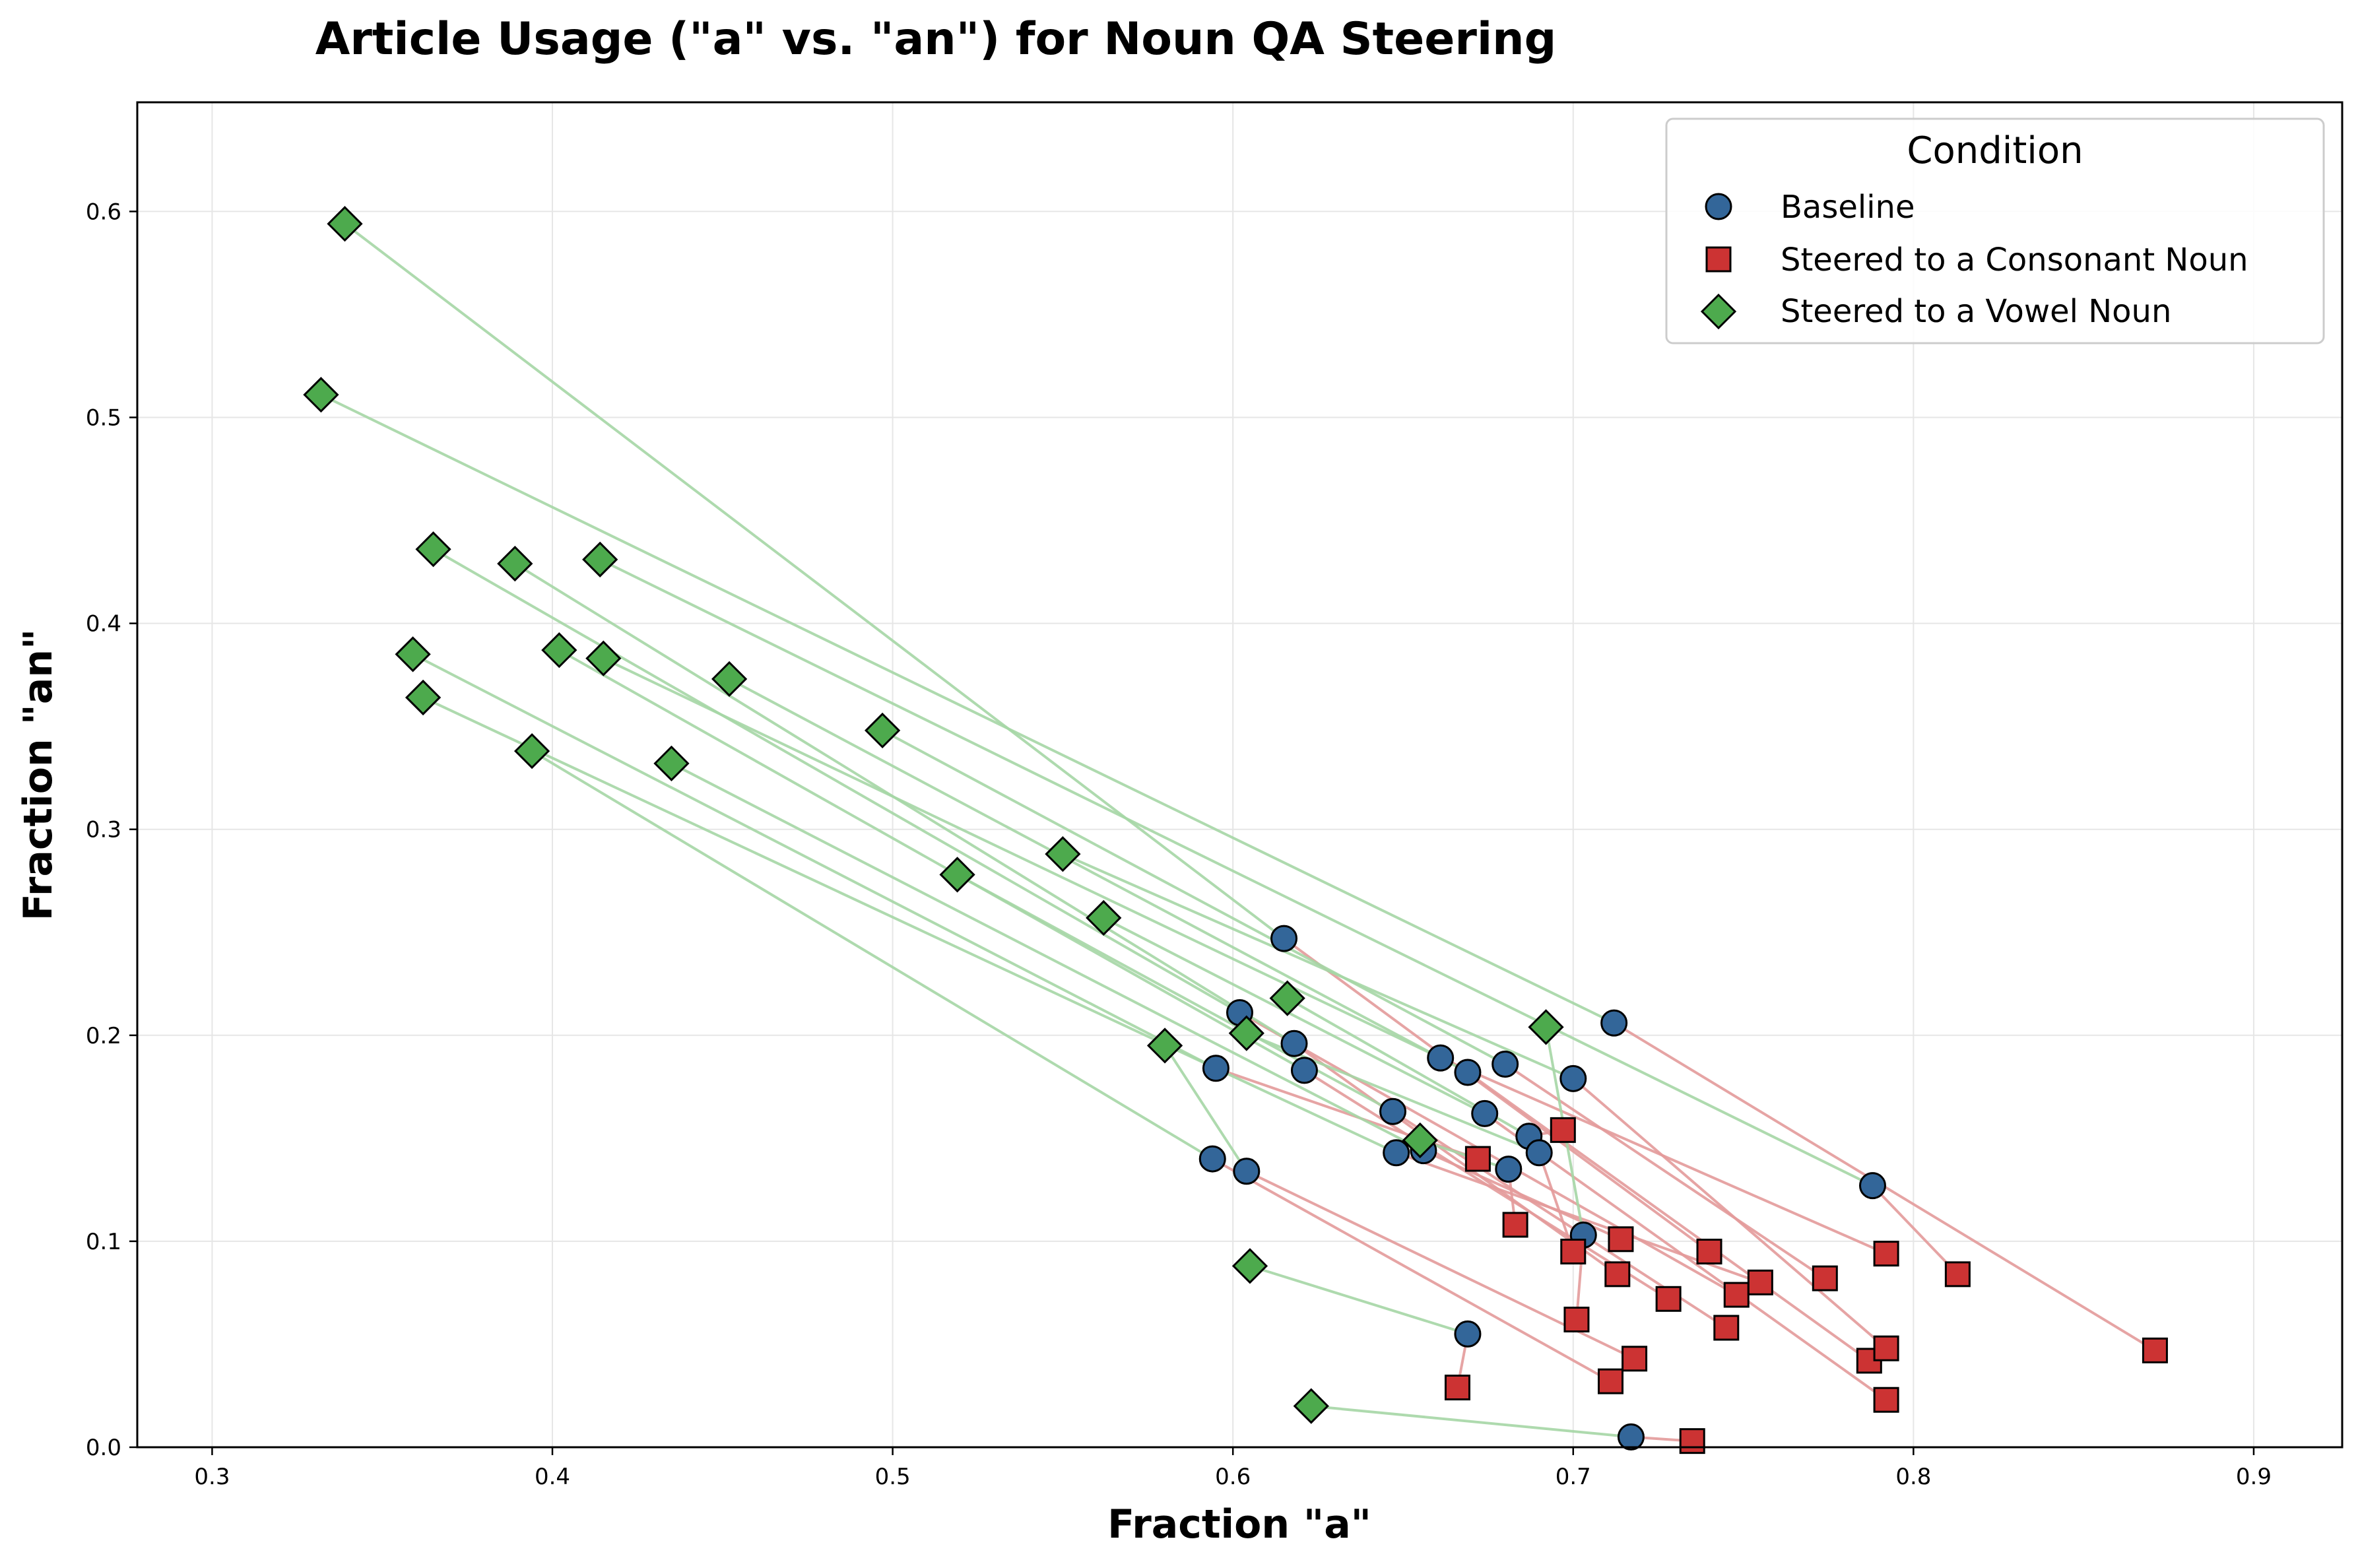 The image size is (2360, 1568). Describe the element at coordinates (212, 1477) in the screenshot. I see `x-tick-label: 0.3` at that location.